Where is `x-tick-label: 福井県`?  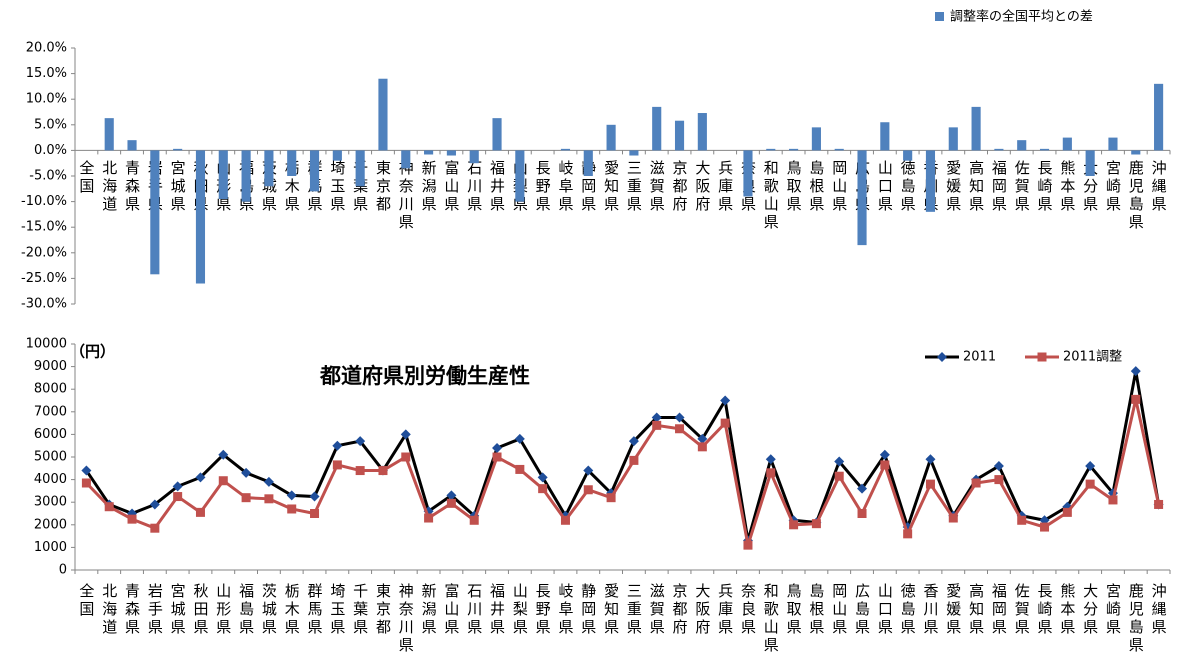
x-tick-label: 福井県 is located at coordinates (497, 610).